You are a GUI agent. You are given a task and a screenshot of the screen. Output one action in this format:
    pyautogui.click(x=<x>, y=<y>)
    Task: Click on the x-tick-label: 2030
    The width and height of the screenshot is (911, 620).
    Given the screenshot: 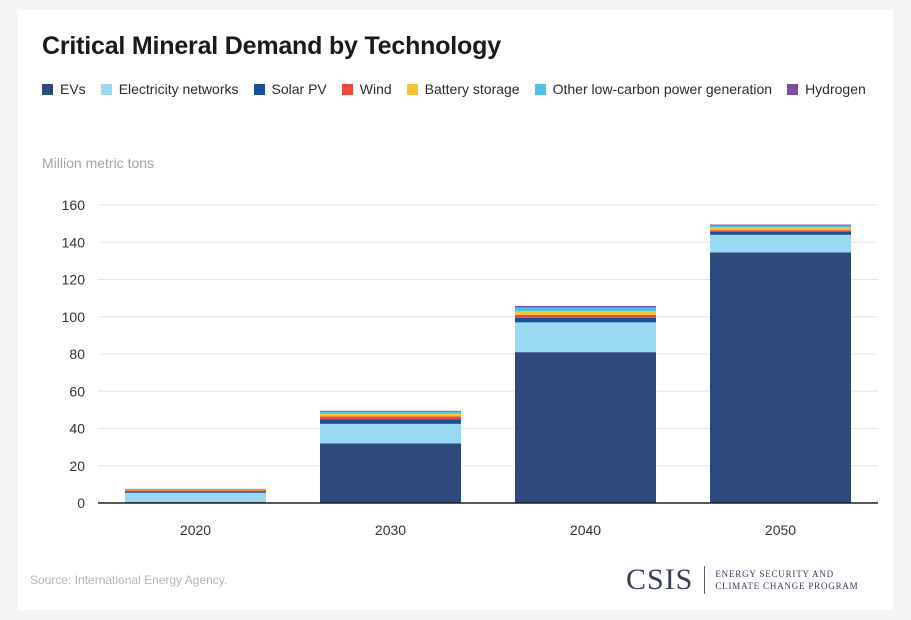 What is the action you would take?
    pyautogui.click(x=390, y=530)
    